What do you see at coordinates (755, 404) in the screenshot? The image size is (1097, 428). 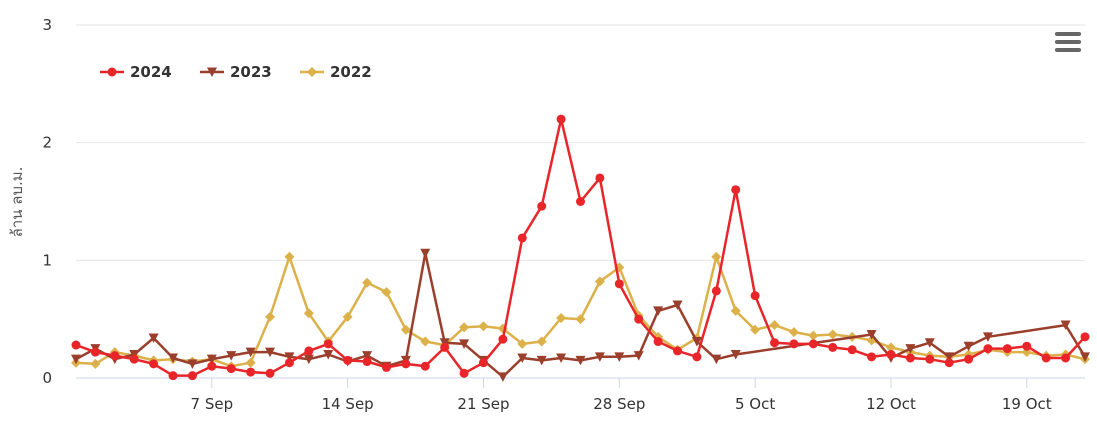 I see `x-tick-label: 5 Oct` at bounding box center [755, 404].